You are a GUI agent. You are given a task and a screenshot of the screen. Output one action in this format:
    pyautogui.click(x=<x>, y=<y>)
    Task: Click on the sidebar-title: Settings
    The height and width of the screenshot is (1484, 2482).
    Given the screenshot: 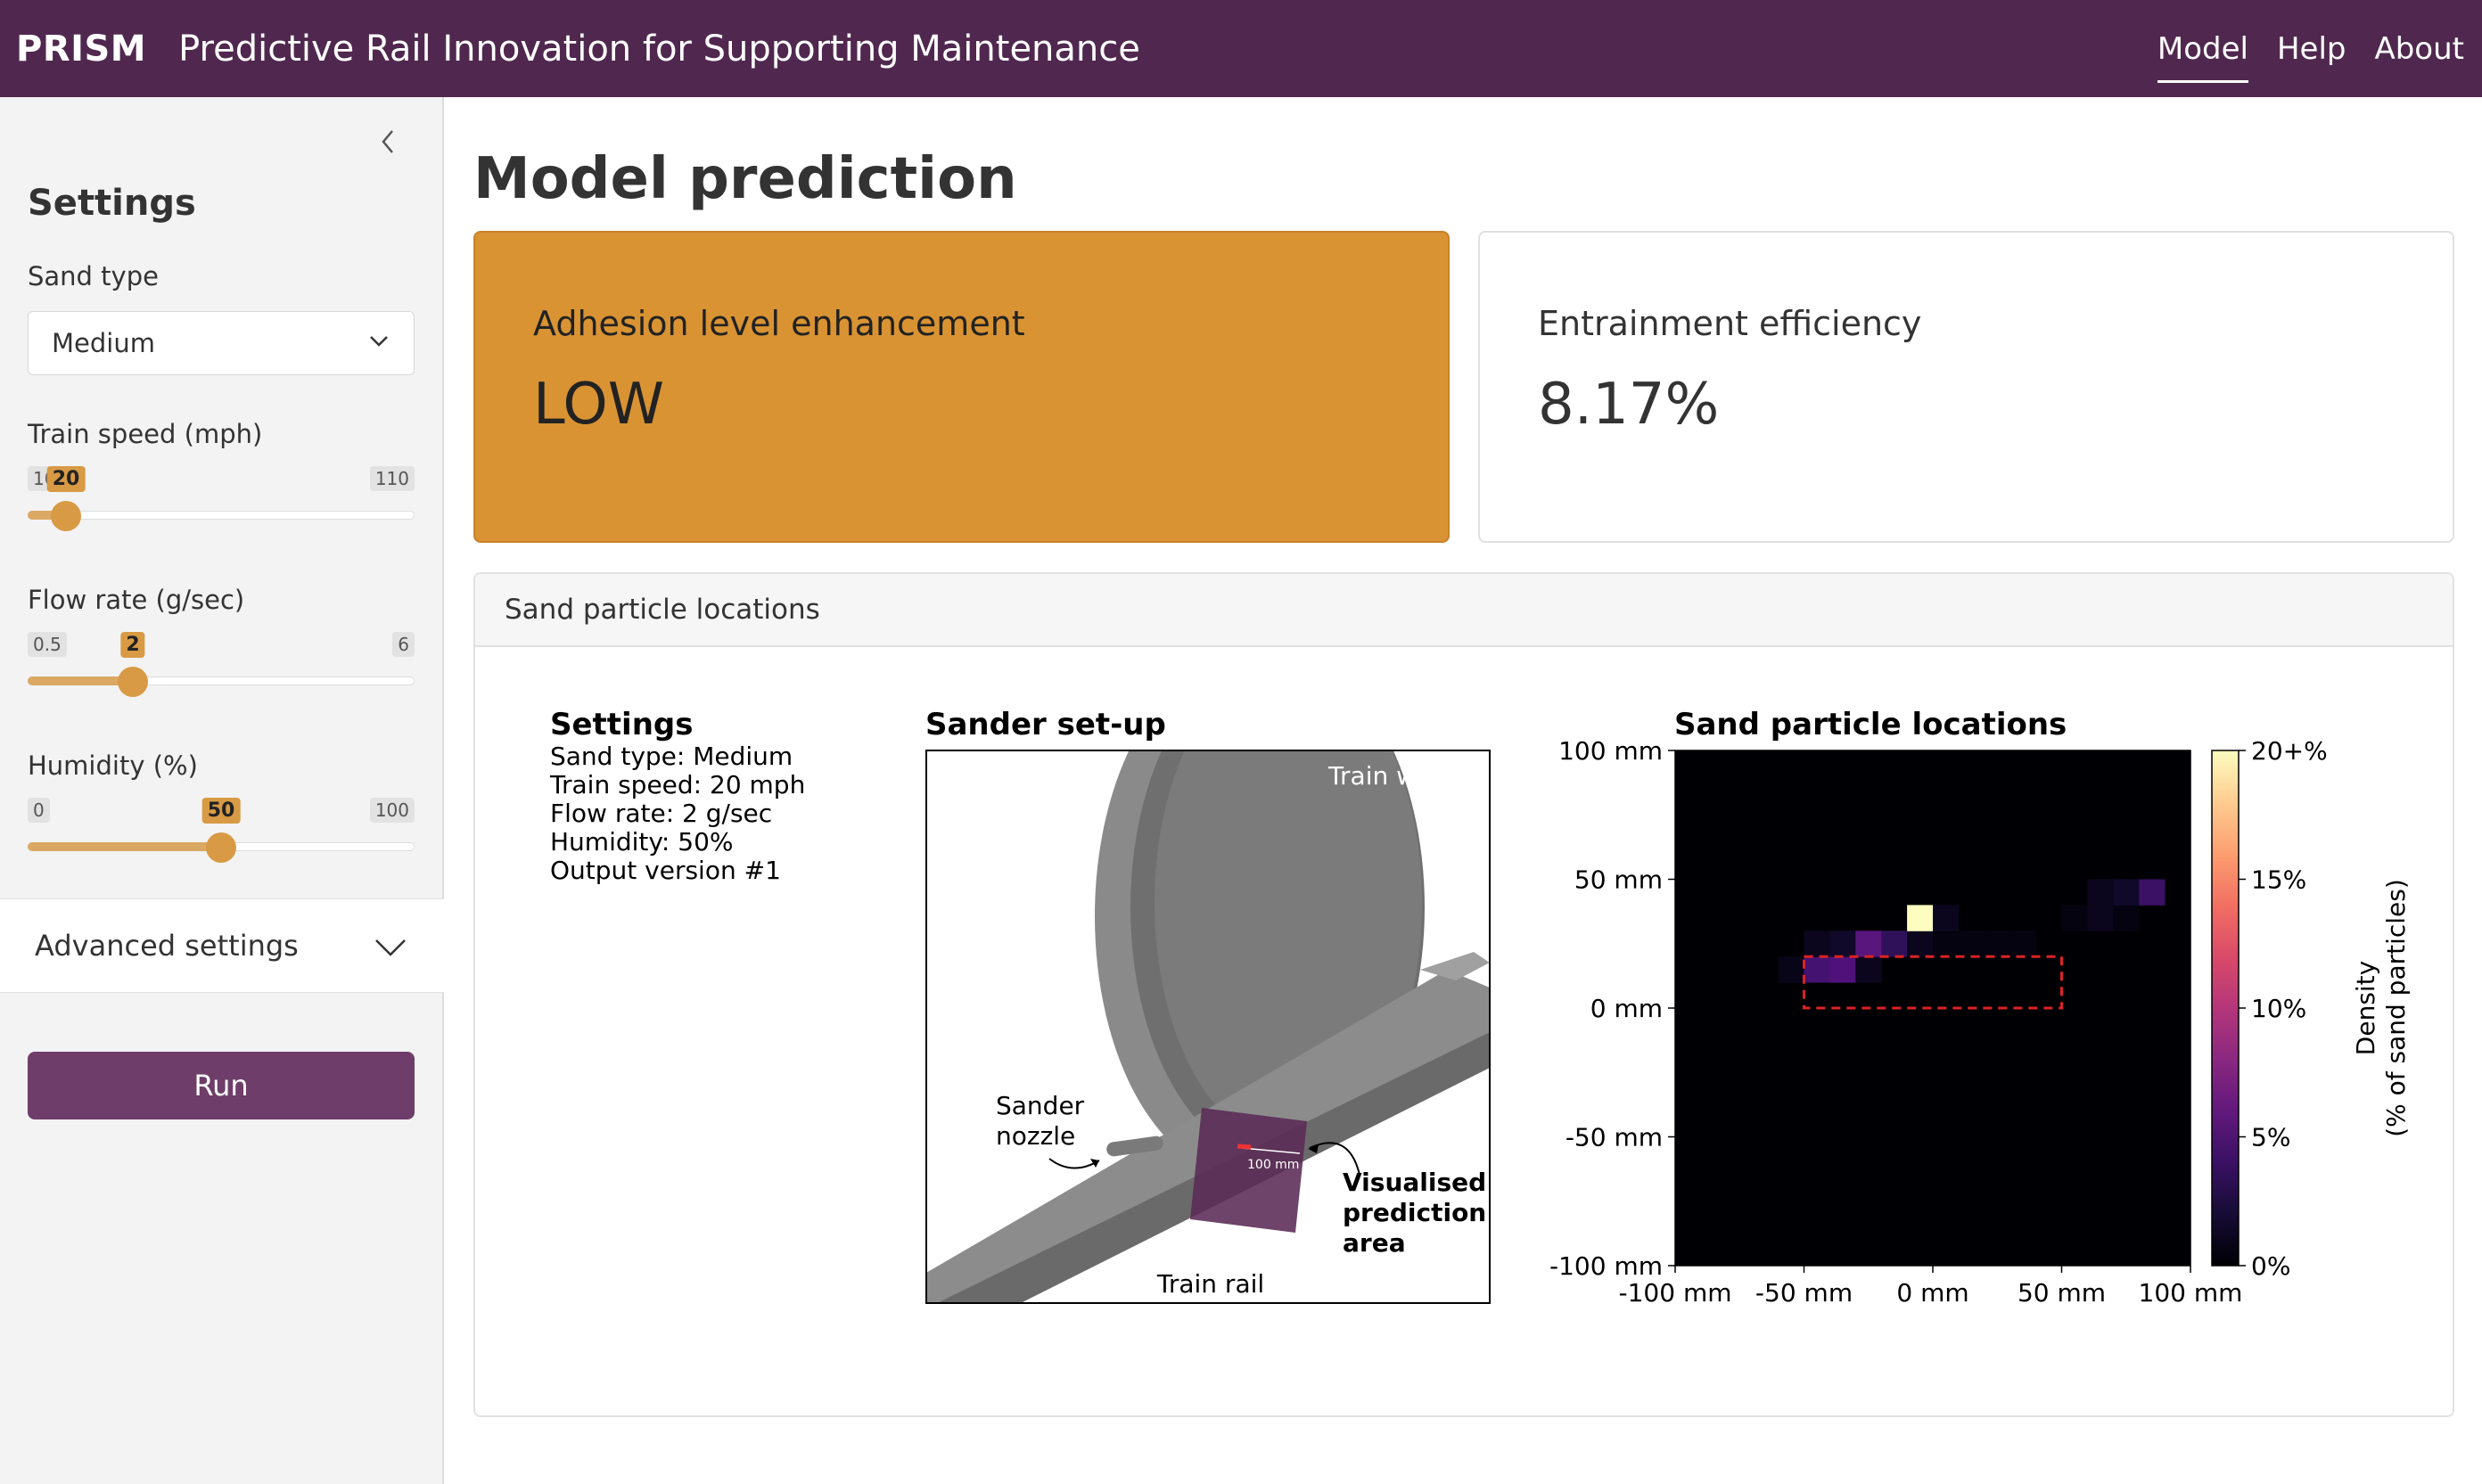 What is the action you would take?
    pyautogui.click(x=112, y=203)
    